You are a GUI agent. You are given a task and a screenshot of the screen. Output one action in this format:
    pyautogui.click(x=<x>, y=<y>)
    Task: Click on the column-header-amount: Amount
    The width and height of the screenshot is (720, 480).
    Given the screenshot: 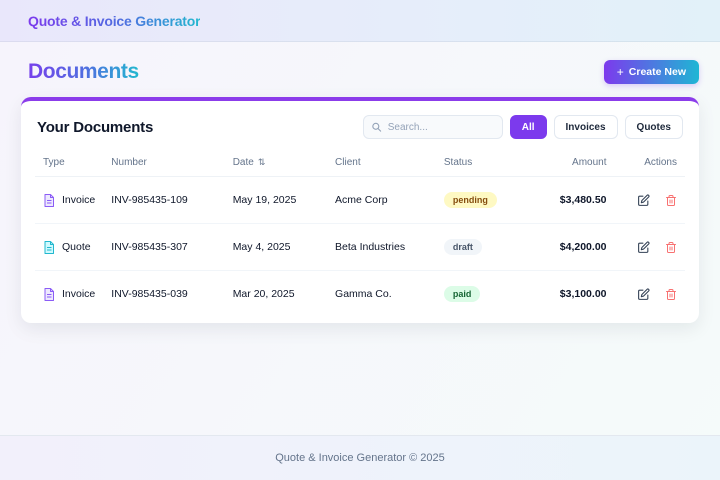 What is the action you would take?
    pyautogui.click(x=573, y=163)
    